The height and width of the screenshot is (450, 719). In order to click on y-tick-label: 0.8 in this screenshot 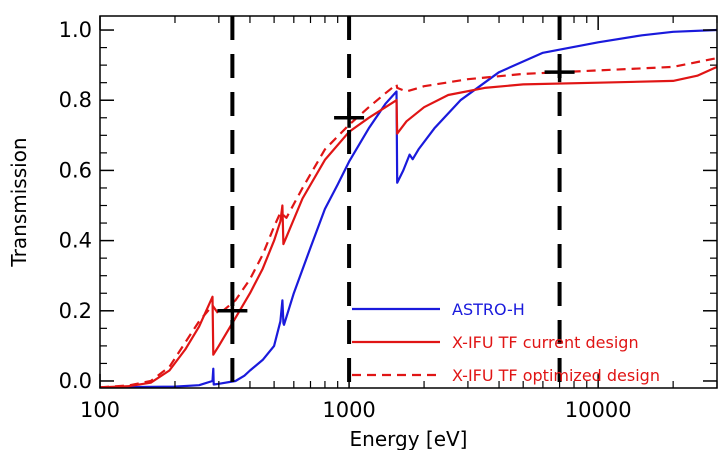, I will do `click(75, 100)`.